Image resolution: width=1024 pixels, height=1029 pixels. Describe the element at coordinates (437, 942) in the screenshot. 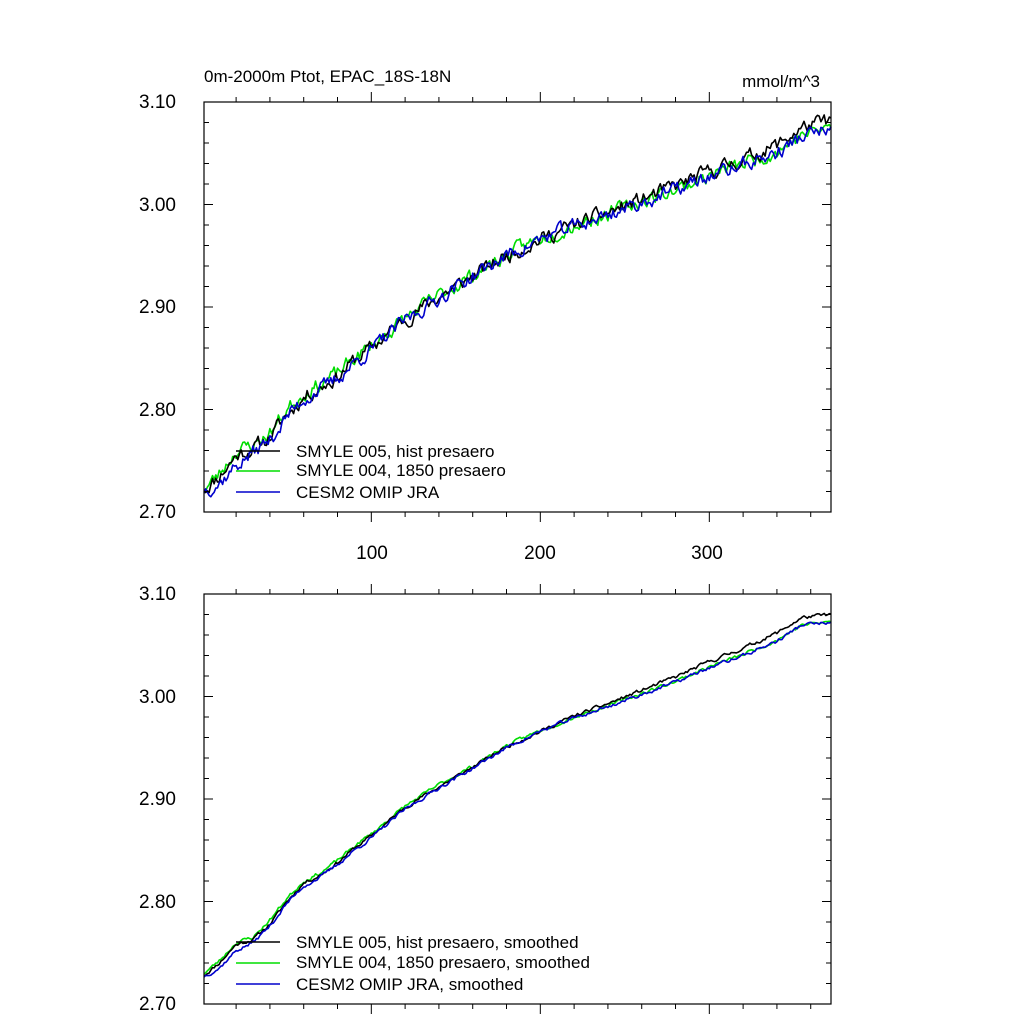

I see `legend-label: SMYLE 005, hist presaero, smoothed` at that location.